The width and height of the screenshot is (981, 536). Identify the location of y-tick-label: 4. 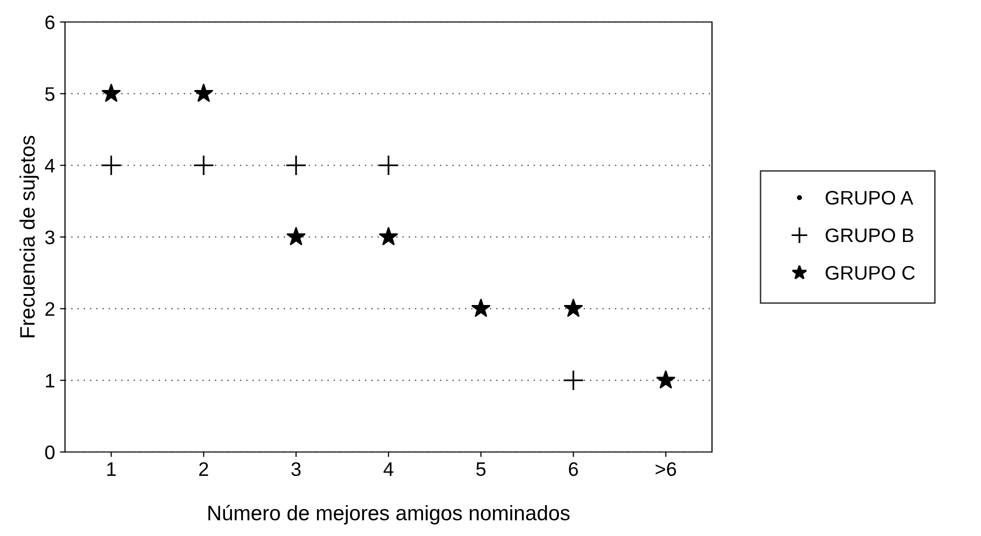
(49, 165).